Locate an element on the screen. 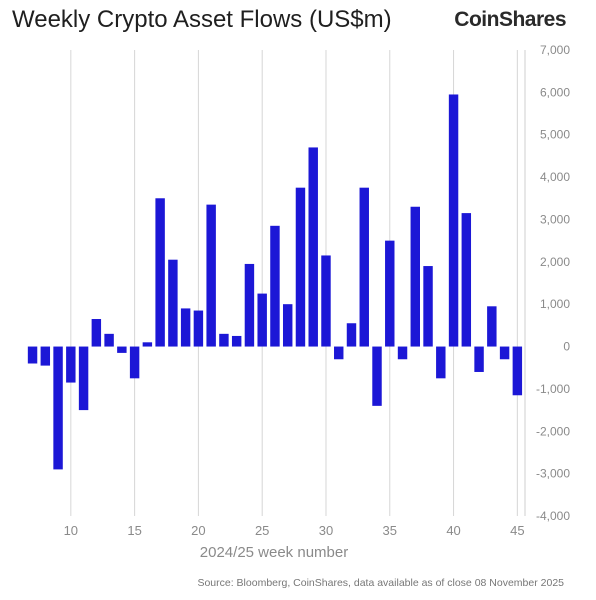 Image resolution: width=596 pixels, height=600 pixels. y-tick-label: 1,000 is located at coordinates (555, 304).